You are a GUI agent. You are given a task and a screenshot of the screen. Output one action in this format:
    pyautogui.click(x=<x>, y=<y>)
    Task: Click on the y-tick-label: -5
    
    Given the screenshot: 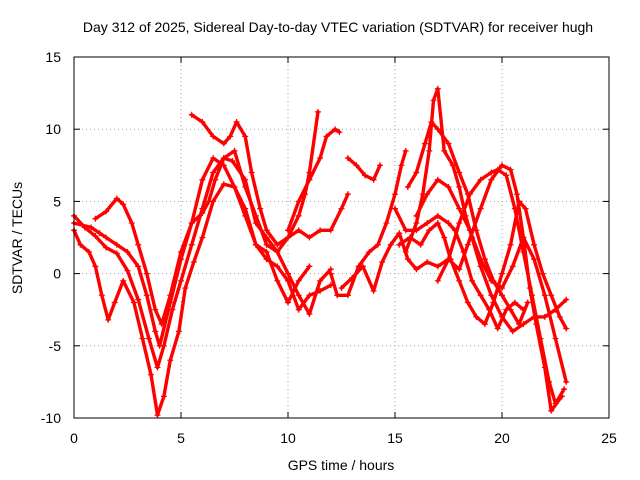 What is the action you would take?
    pyautogui.click(x=55, y=346)
    